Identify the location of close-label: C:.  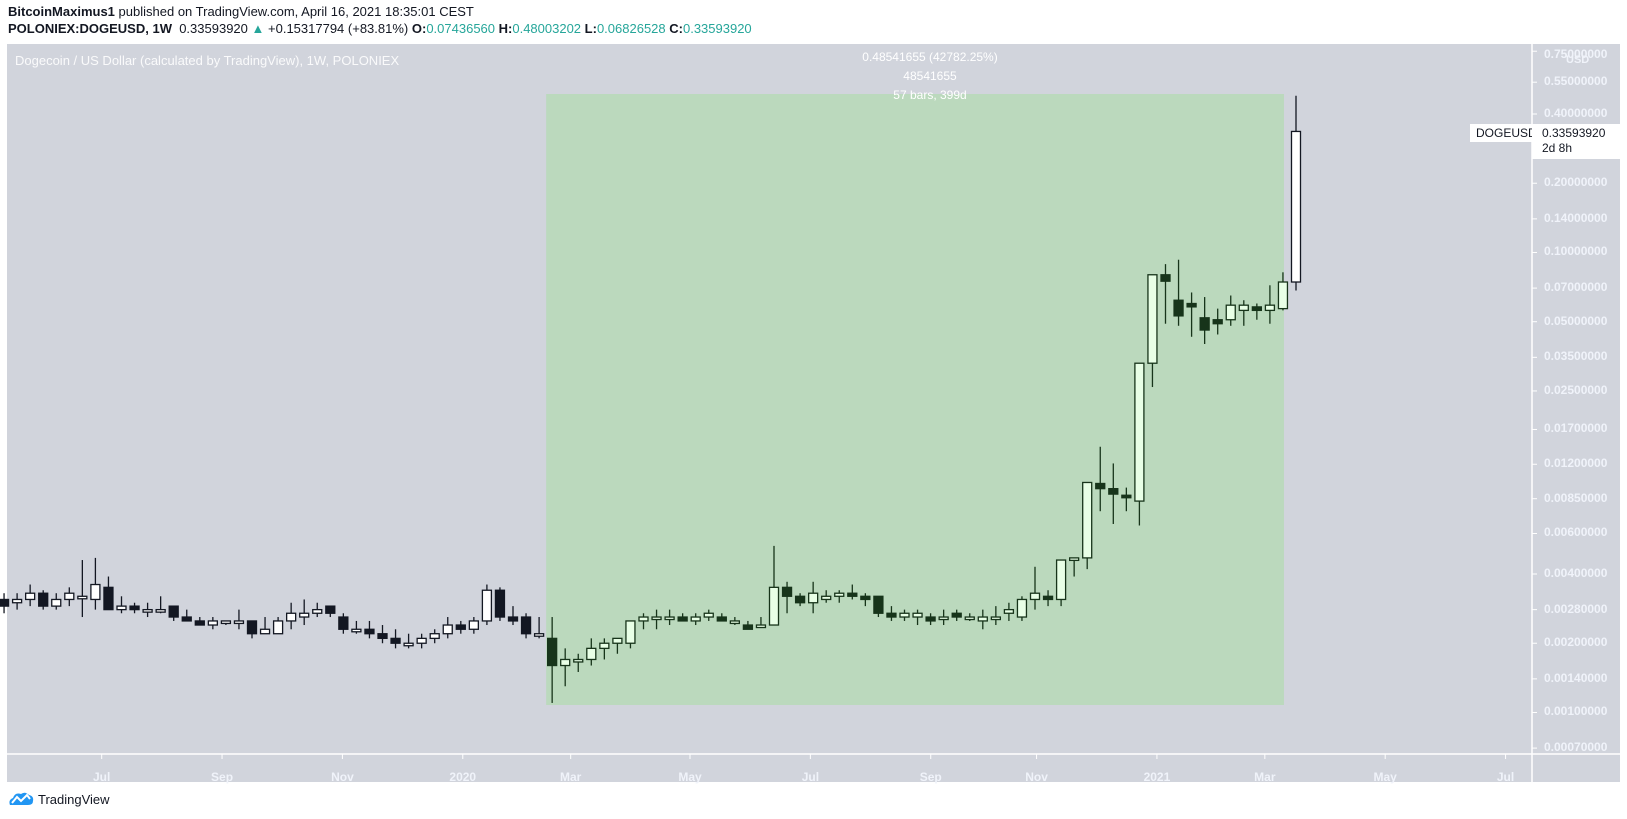
(676, 28).